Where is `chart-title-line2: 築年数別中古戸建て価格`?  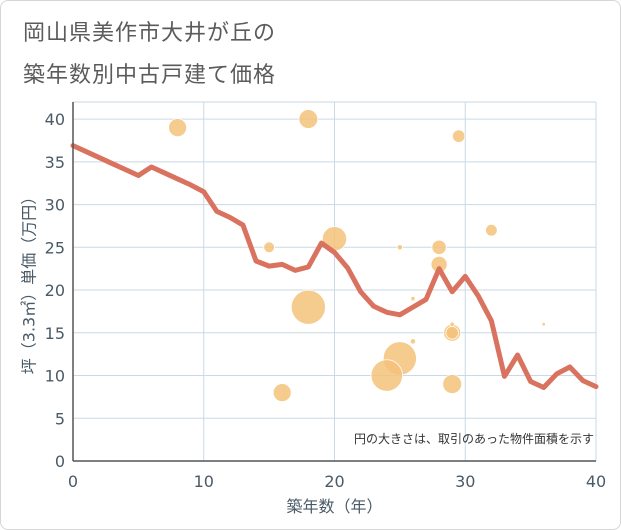
chart-title-line2: 築年数別中古戸建て価格 is located at coordinates (150, 75).